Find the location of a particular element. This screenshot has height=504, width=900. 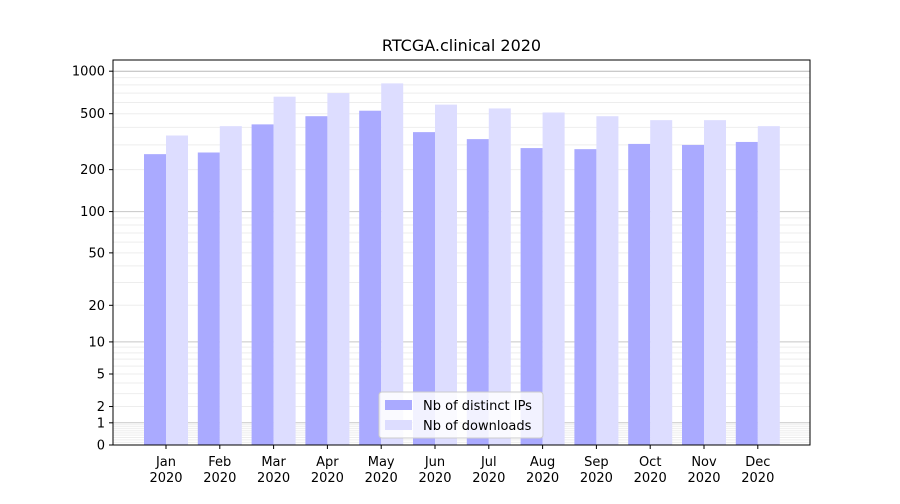

y-tick-label: 10 is located at coordinates (96, 342).